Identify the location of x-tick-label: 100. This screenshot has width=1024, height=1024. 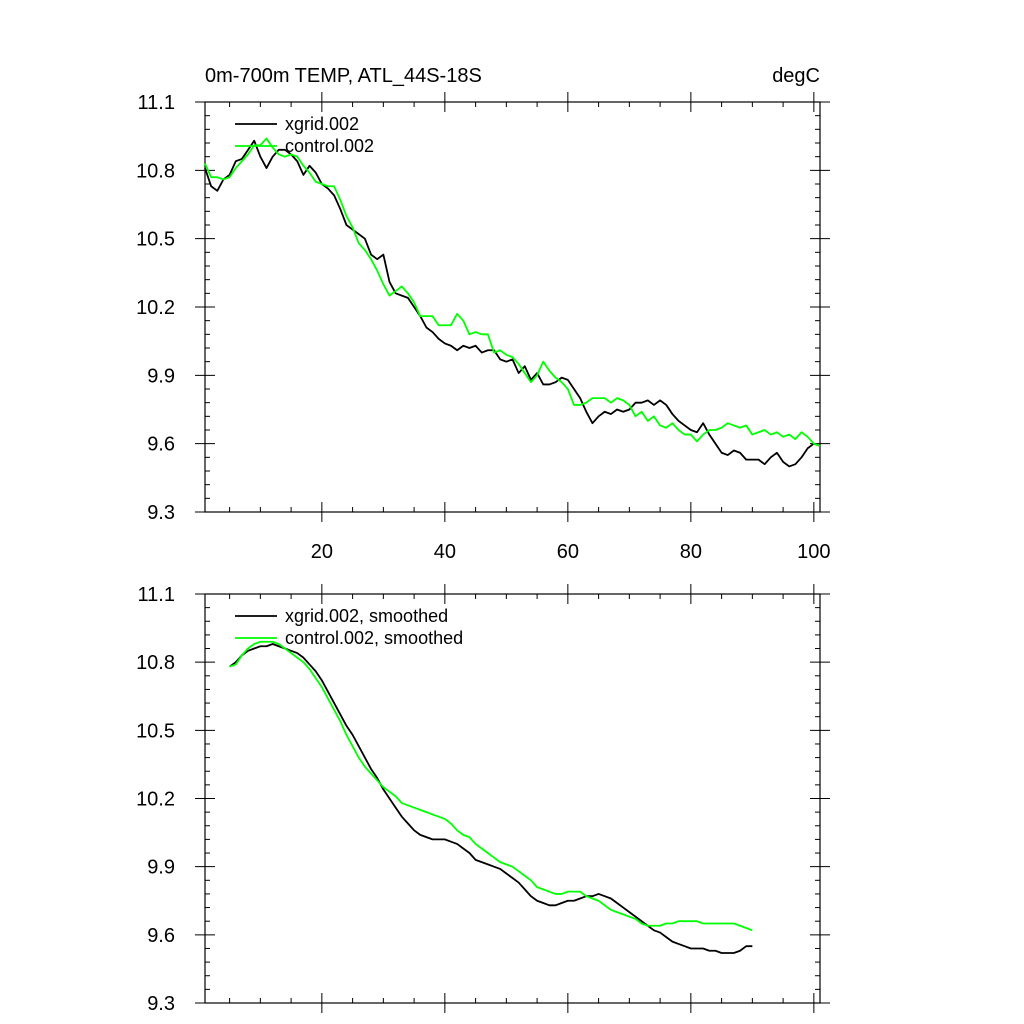
(813, 552).